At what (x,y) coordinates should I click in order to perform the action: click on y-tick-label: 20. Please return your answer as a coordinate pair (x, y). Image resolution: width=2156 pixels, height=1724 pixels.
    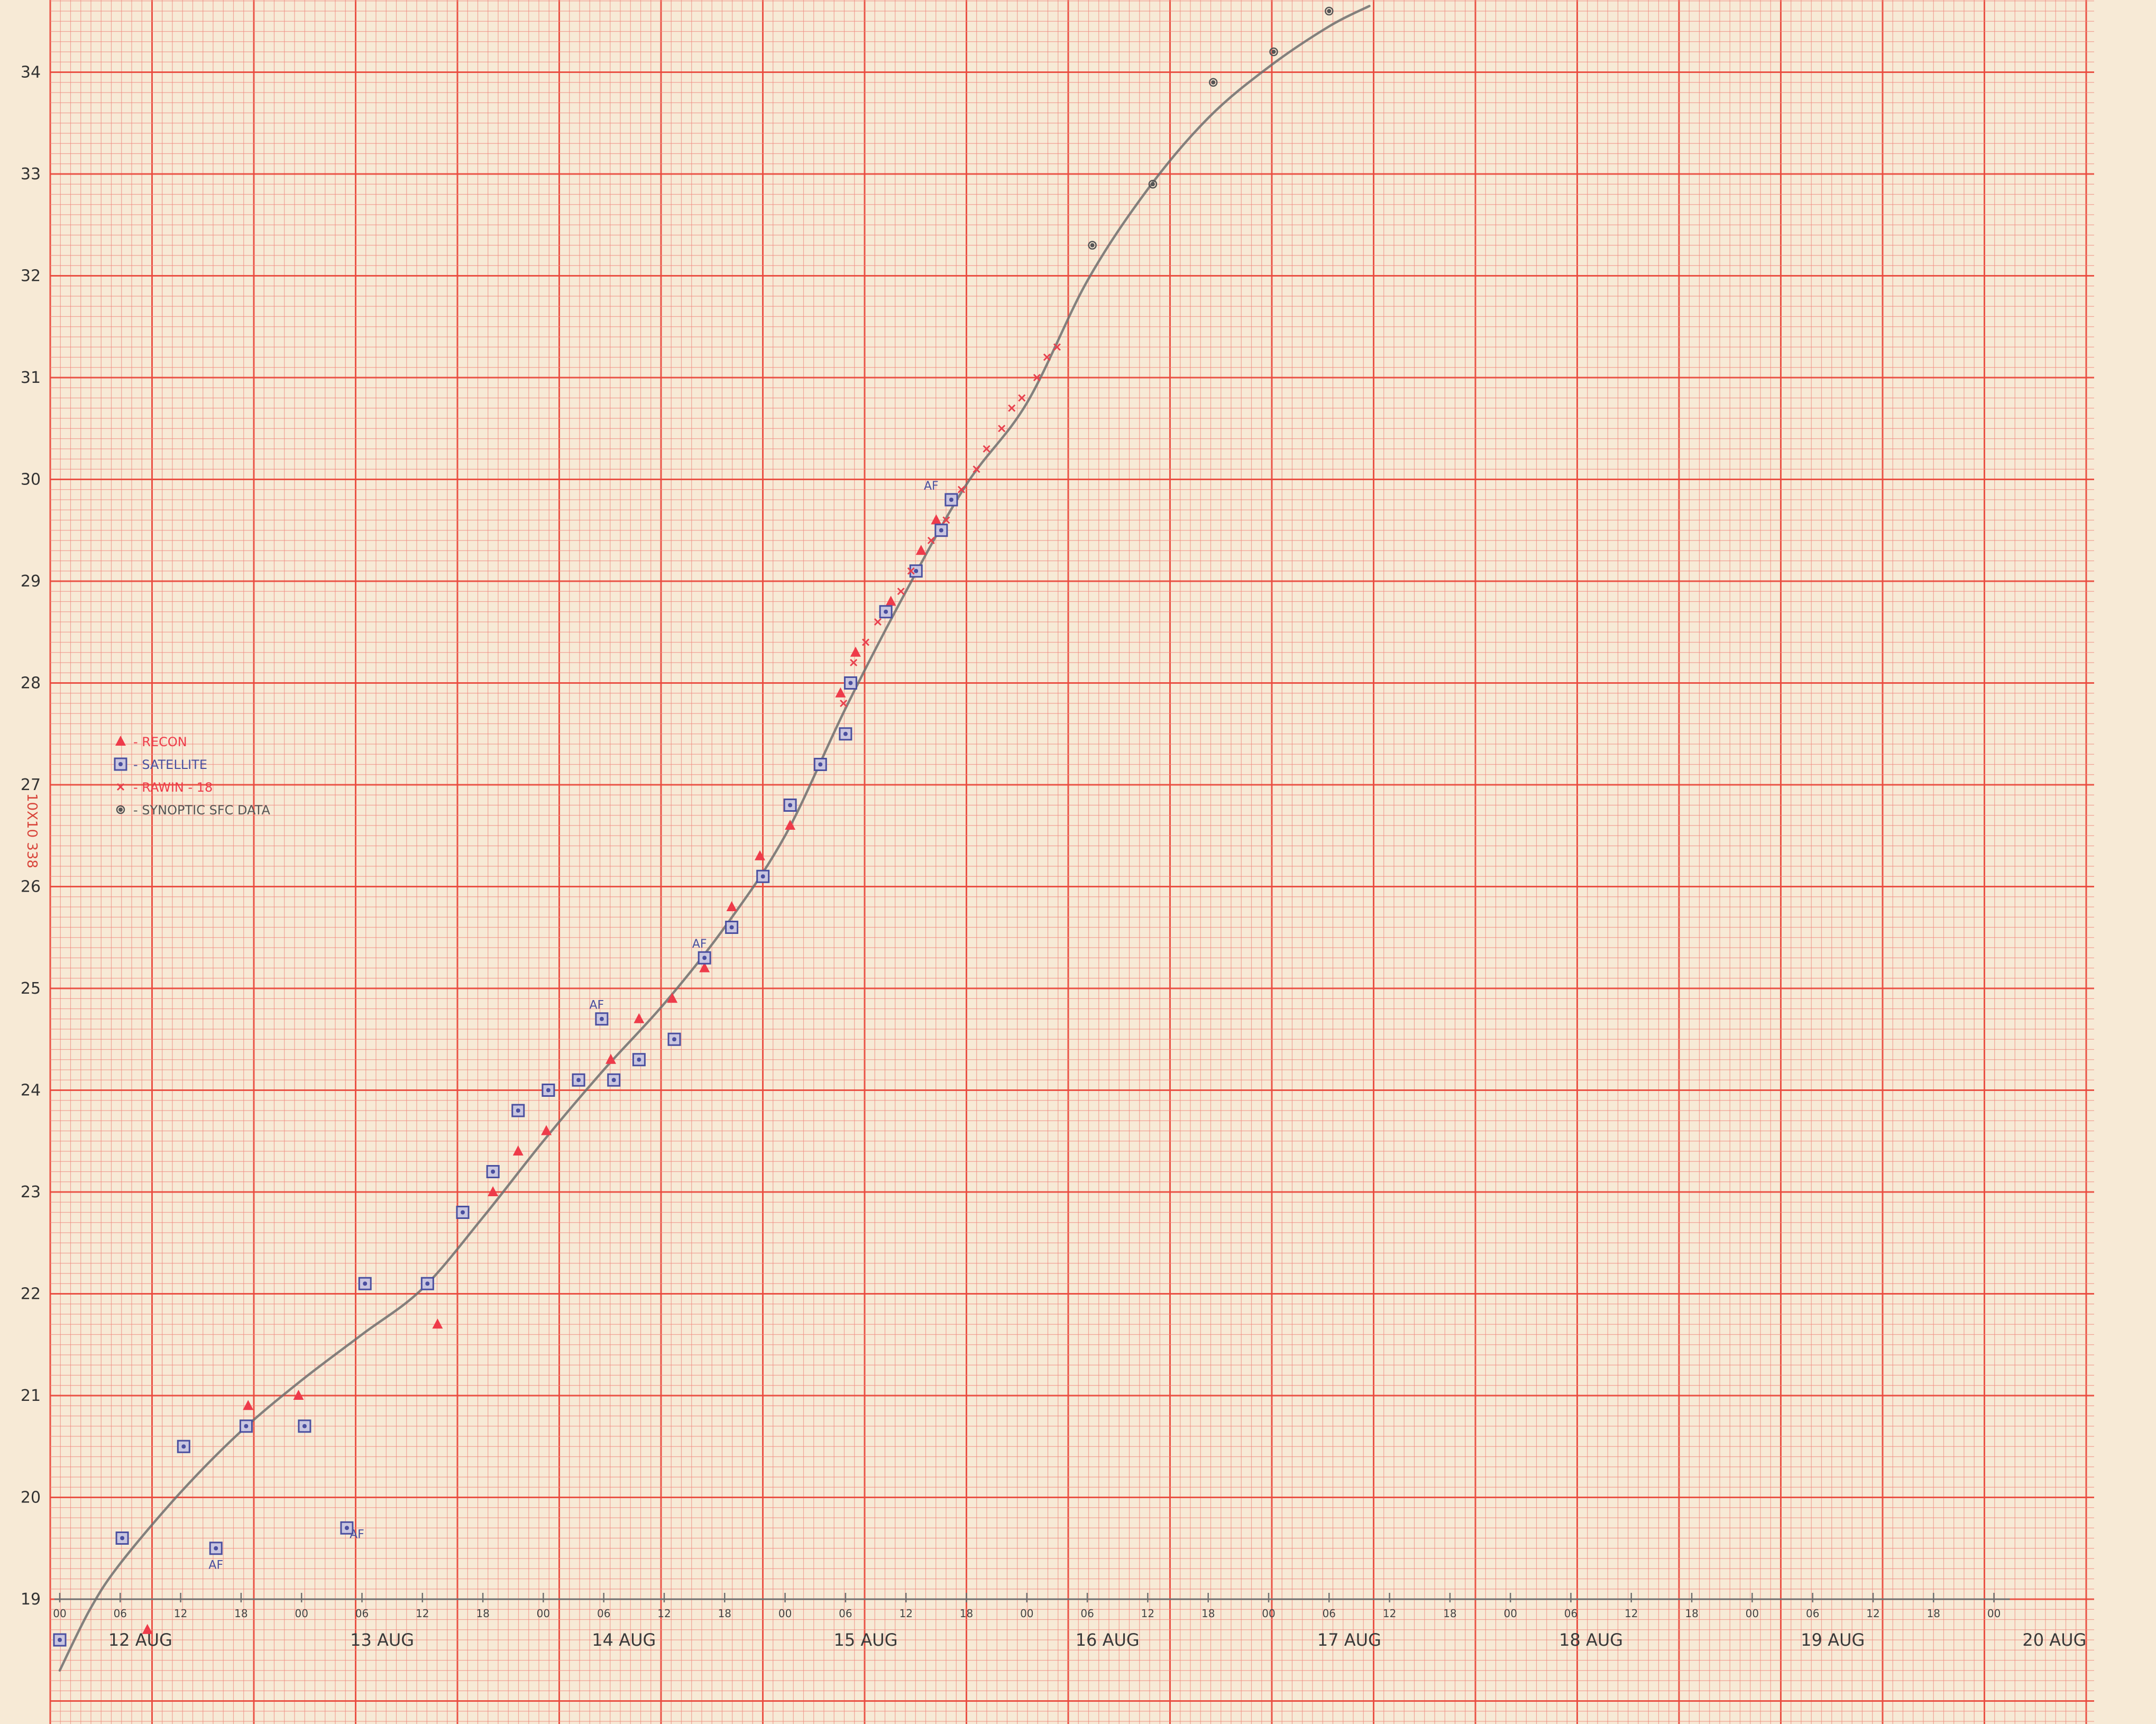
    Looking at the image, I should click on (31, 1498).